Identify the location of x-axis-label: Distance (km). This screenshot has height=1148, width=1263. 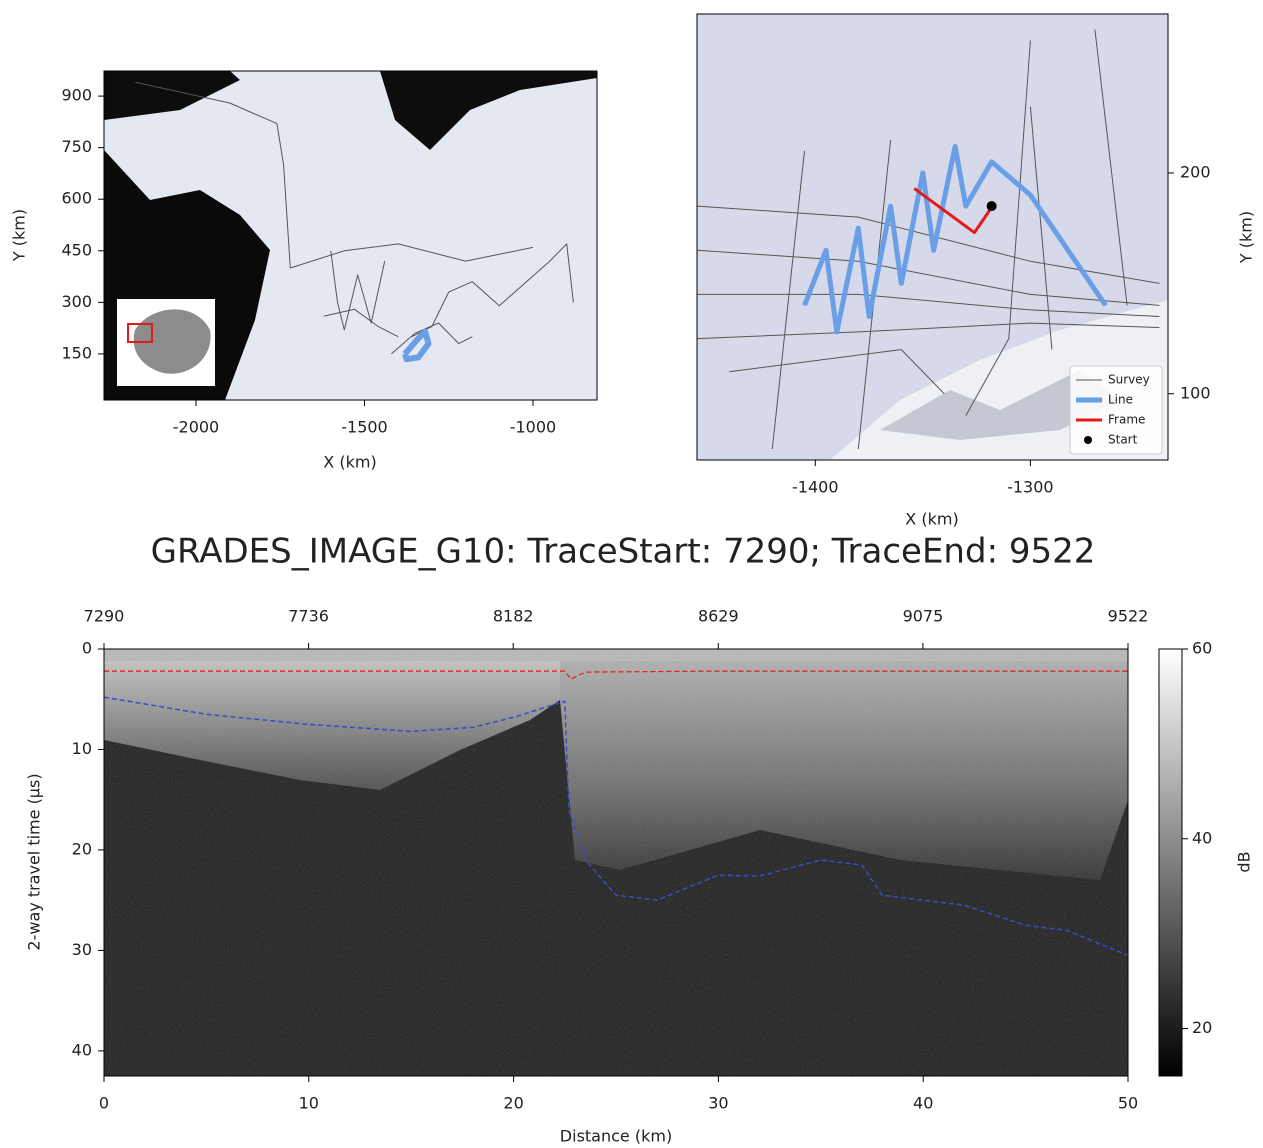
(616, 1136).